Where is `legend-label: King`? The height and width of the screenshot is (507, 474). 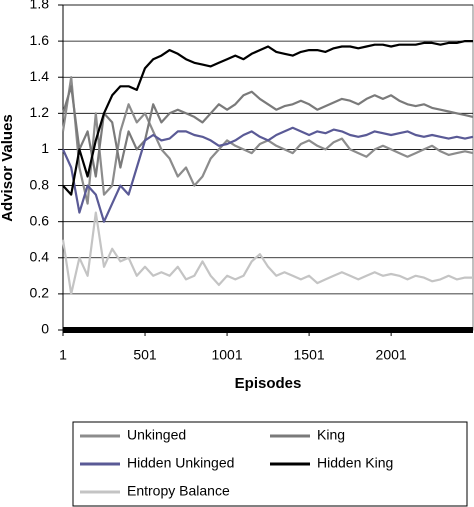
legend-label: King is located at coordinates (331, 435).